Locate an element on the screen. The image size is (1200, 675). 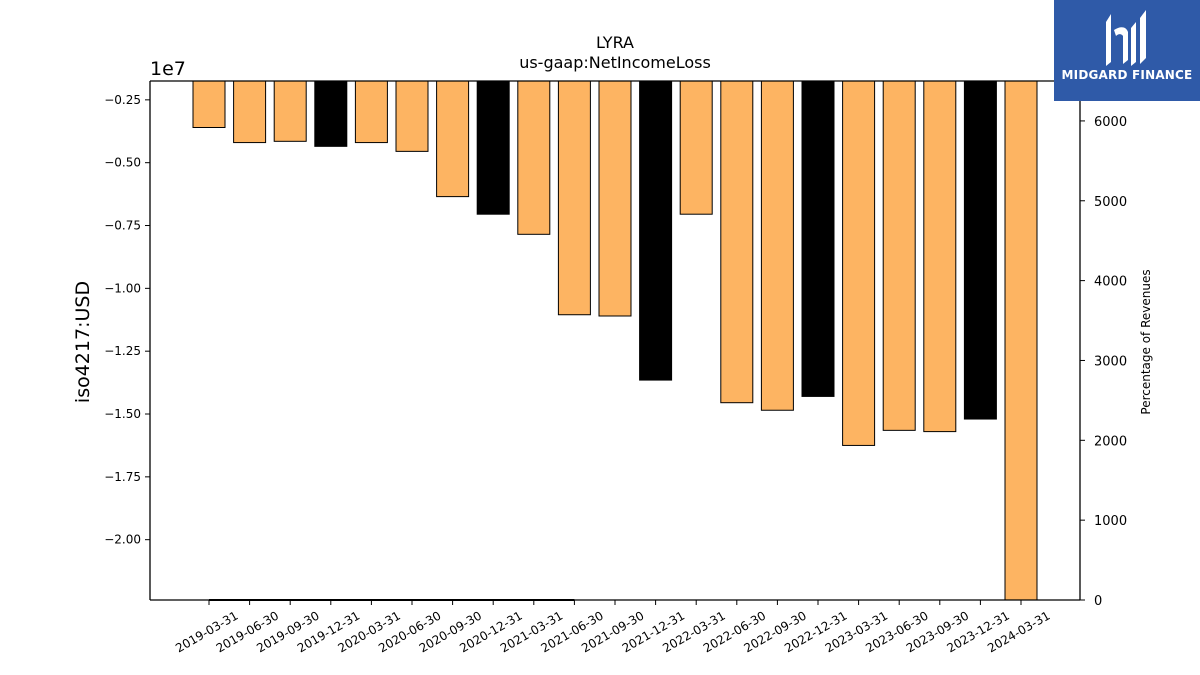
y-tick-label: −0.25 is located at coordinates (122, 100).